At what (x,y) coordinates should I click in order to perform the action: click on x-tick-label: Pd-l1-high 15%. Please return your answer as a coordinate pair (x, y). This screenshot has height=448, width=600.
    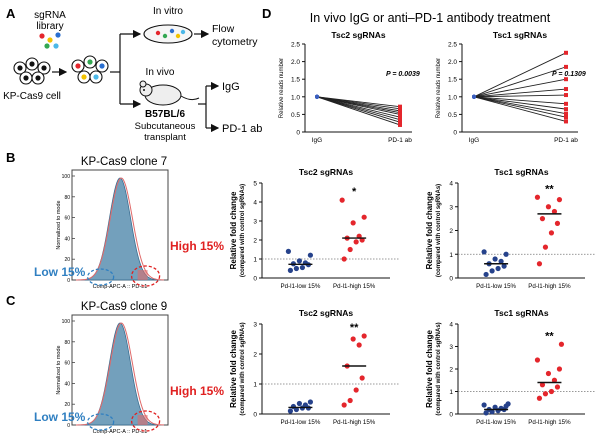
    Looking at the image, I should click on (354, 286).